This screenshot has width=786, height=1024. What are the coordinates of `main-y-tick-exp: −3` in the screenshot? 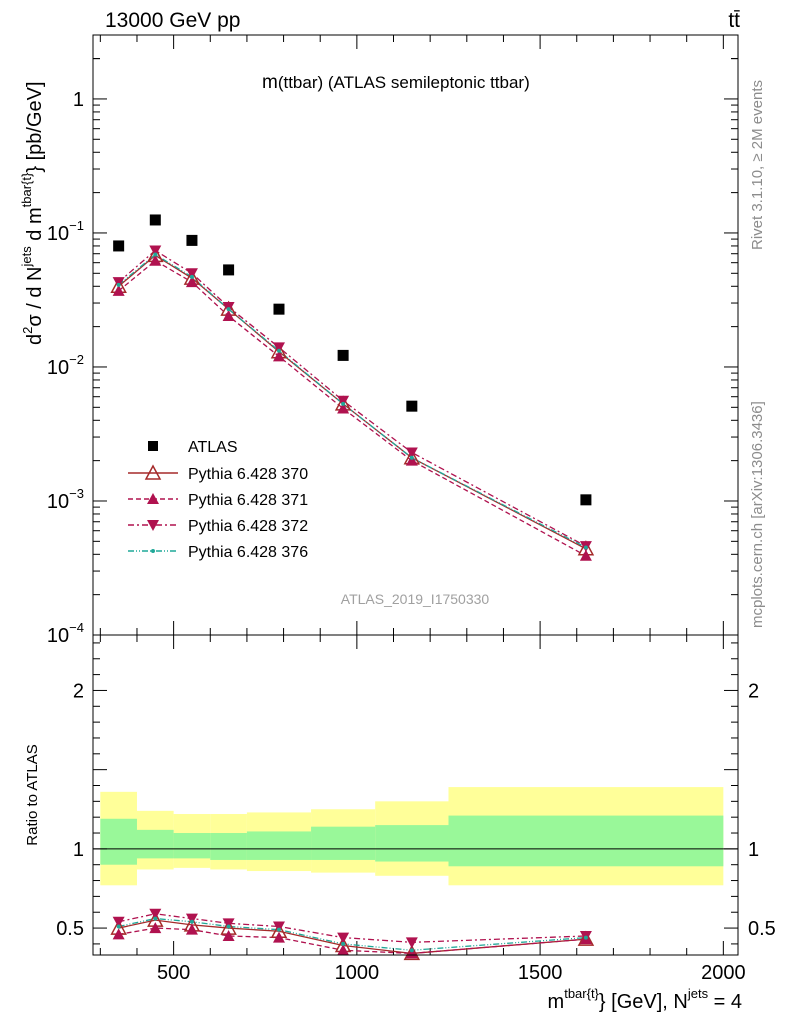 It's located at (76, 493).